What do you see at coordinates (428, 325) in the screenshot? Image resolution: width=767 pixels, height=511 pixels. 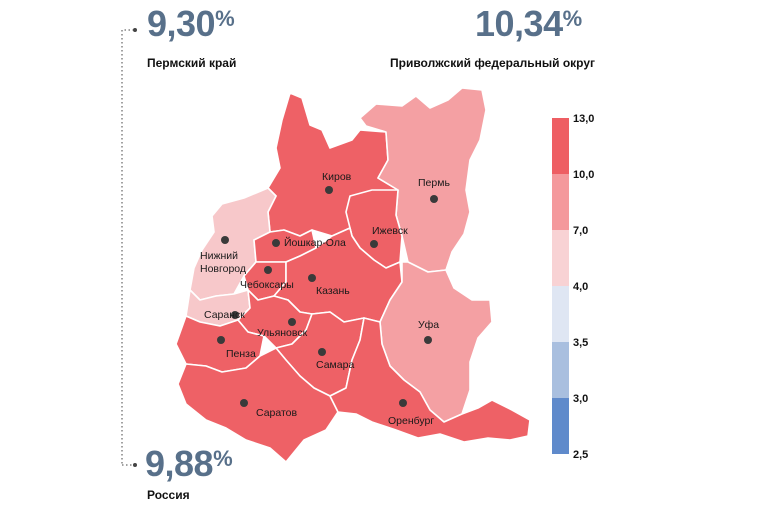 I see `city-label-ufa: Уфа` at bounding box center [428, 325].